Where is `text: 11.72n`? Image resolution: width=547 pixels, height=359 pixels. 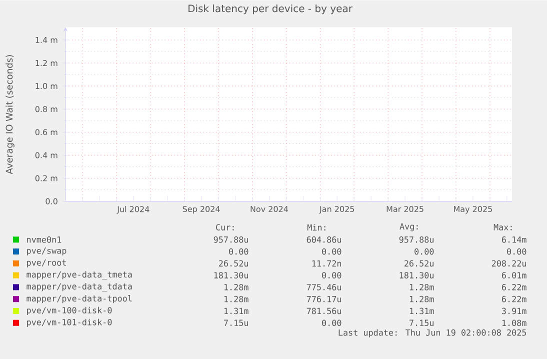
text: 11.72n is located at coordinates (326, 263).